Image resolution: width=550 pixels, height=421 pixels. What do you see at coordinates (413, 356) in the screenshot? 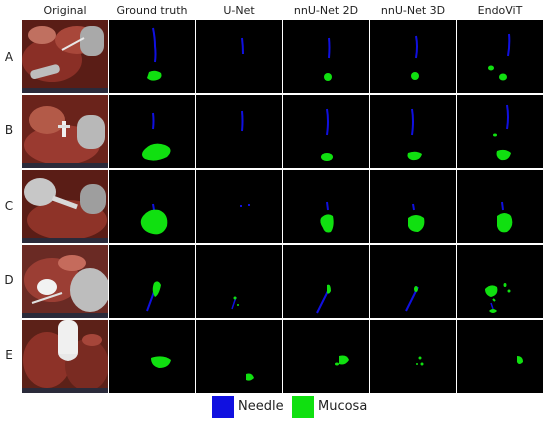
I see `nnunet3d-mask-e` at bounding box center [413, 356].